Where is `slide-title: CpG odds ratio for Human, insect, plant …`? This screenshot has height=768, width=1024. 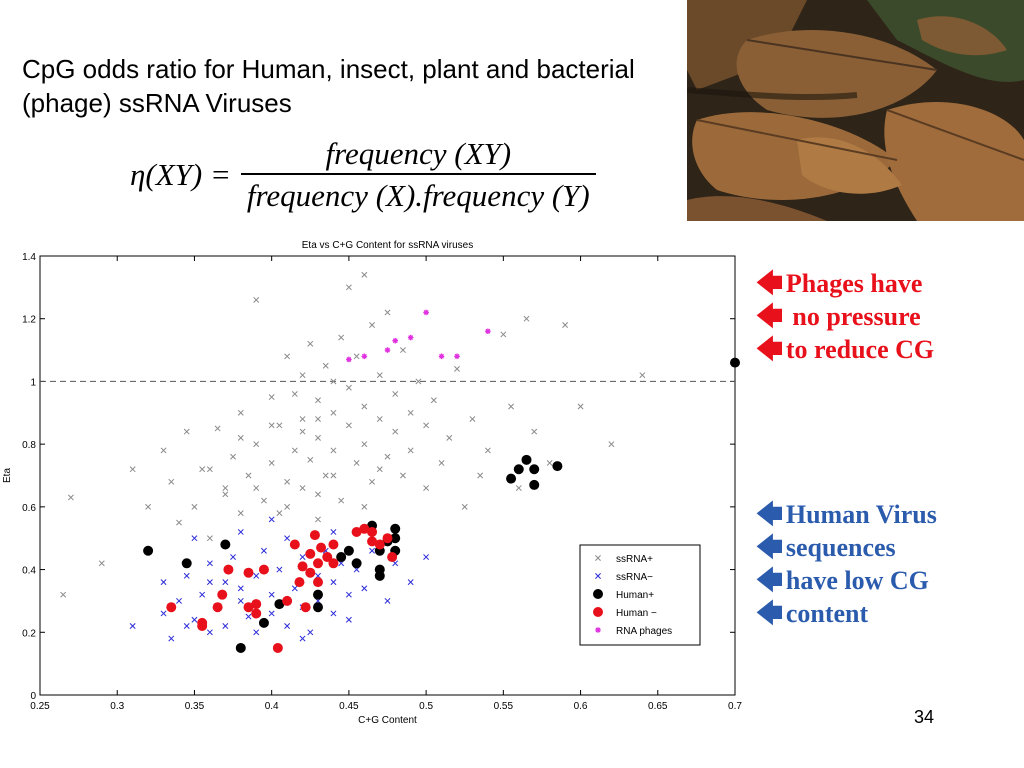 slide-title: CpG odds ratio for Human, insect, plant … is located at coordinates (328, 86).